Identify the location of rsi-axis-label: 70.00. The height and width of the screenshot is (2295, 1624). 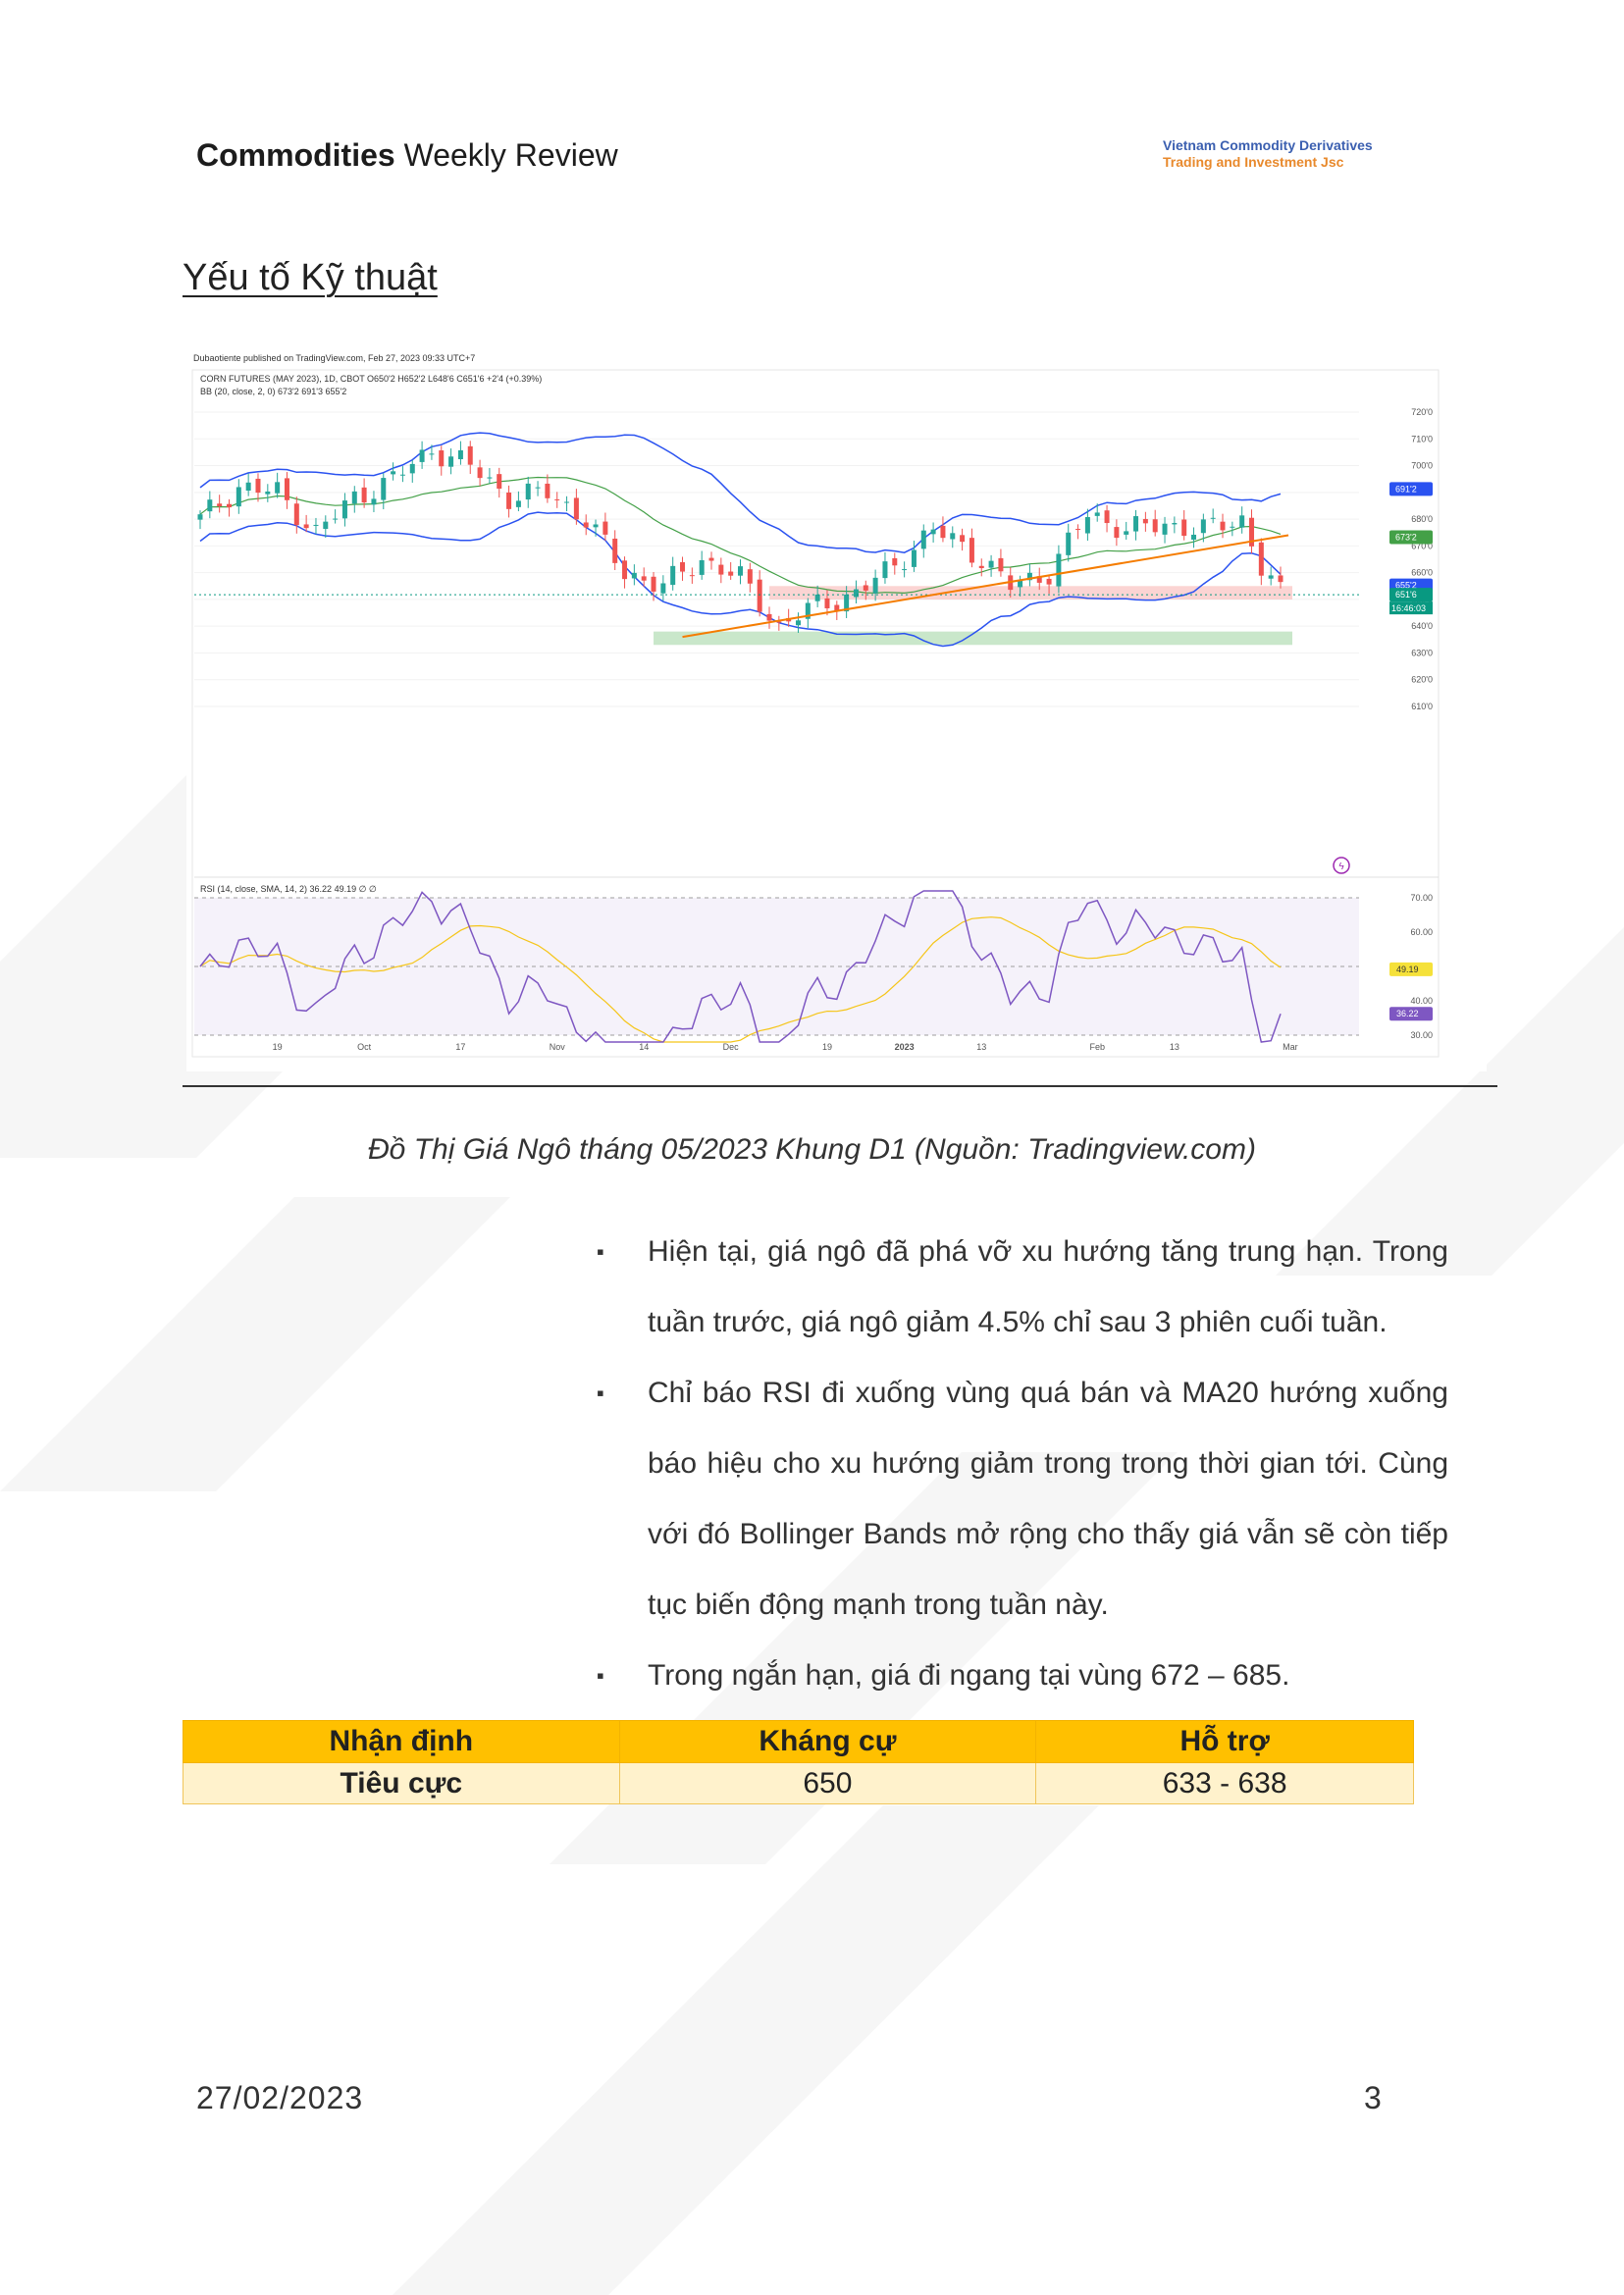
(1421, 898).